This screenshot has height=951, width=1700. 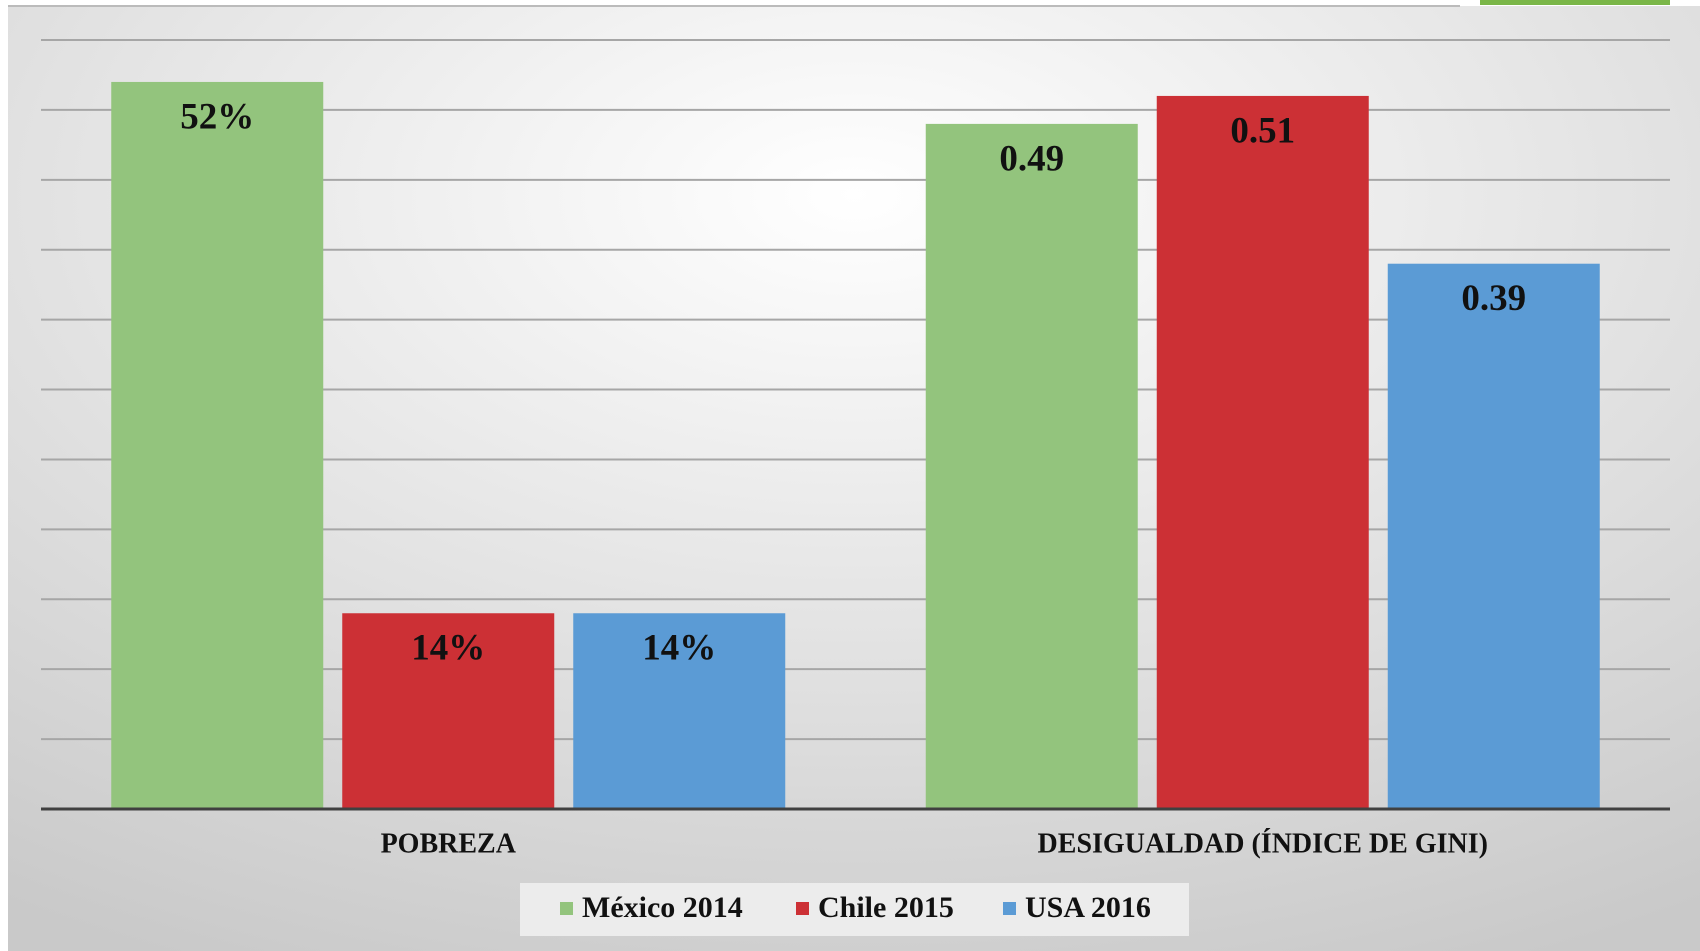 I want to click on x-tick-label: DESIGUALDAD (ÍNDICE DE GINI), so click(x=1263, y=843).